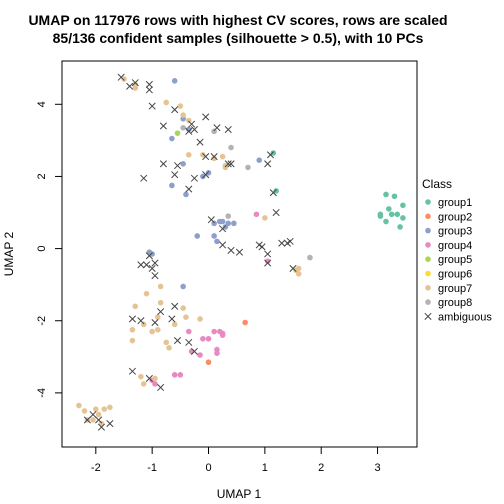 Image resolution: width=504 pixels, height=504 pixels. I want to click on x-tick-label-2: 0, so click(208, 468).